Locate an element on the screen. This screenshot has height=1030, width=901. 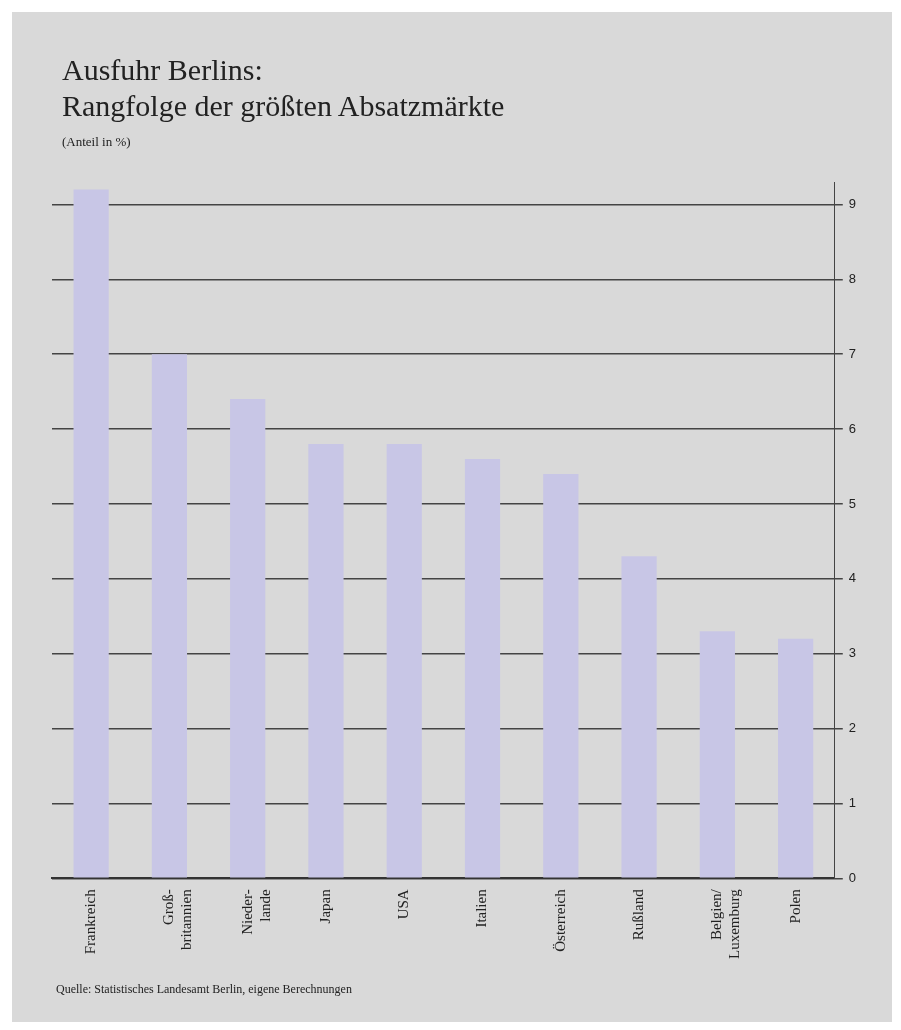
x-tick-label: Österreich is located at coordinates (559, 920).